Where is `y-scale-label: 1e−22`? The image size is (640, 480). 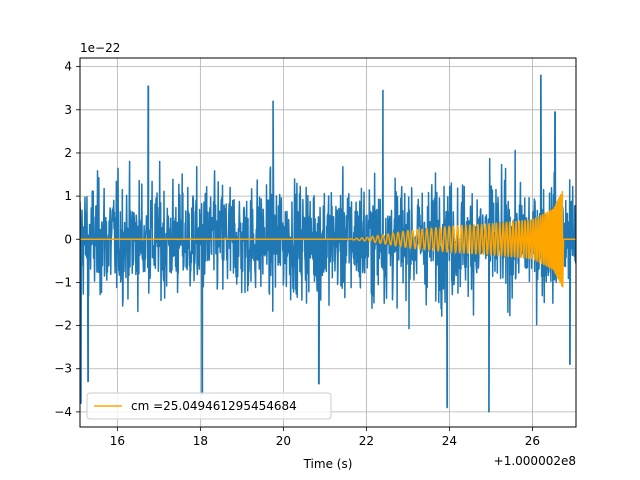
y-scale-label: 1e−22 is located at coordinates (100, 48).